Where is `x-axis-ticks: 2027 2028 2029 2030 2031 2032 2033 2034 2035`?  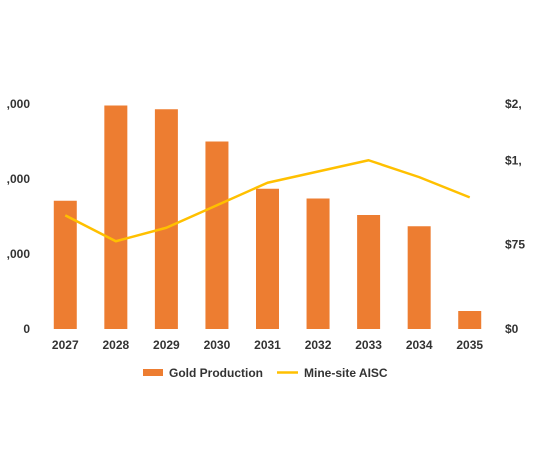 x-axis-ticks: 2027 2028 2029 2030 2031 2032 2033 2034 2035 is located at coordinates (267, 345).